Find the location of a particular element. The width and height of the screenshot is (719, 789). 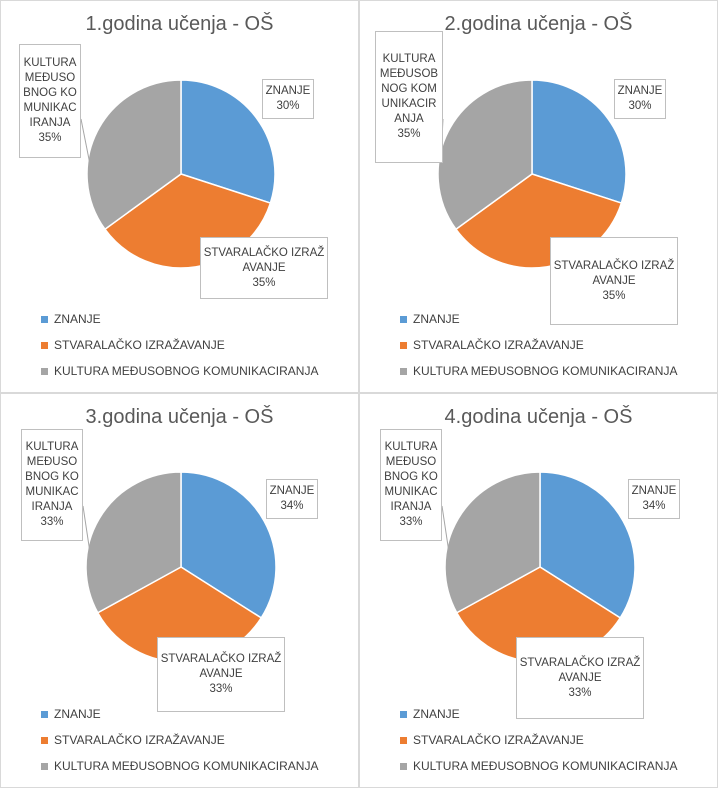

chart-title: 4.godina učenja - OŠ is located at coordinates (538, 417).